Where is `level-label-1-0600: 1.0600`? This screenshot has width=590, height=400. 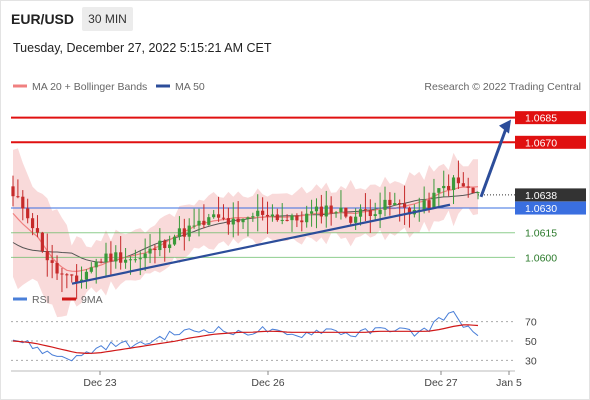 level-label-1-0600: 1.0600 is located at coordinates (541, 258).